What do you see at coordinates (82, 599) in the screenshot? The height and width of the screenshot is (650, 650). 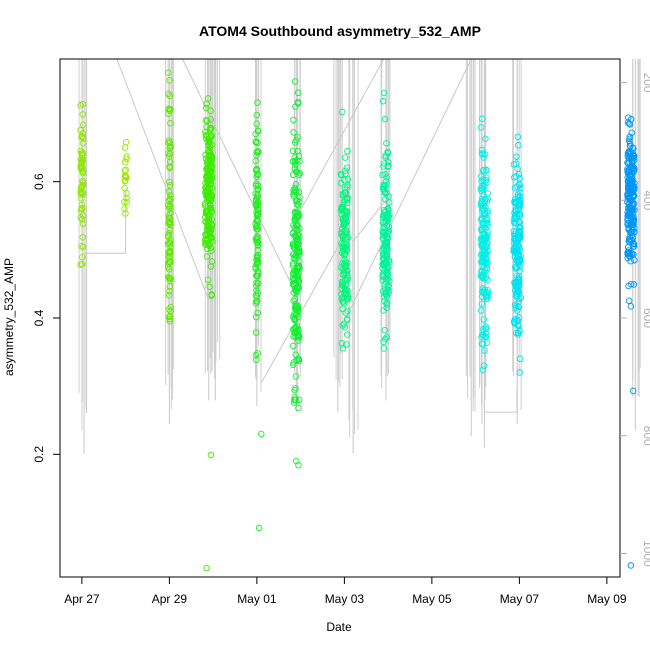 I see `x-tick-label: Apr 27` at bounding box center [82, 599].